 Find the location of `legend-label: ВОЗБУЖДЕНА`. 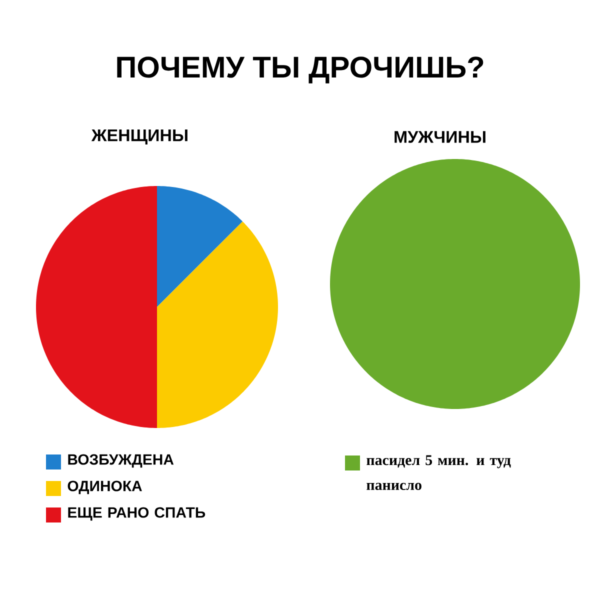

legend-label: ВОЗБУЖДЕНА is located at coordinates (121, 461).